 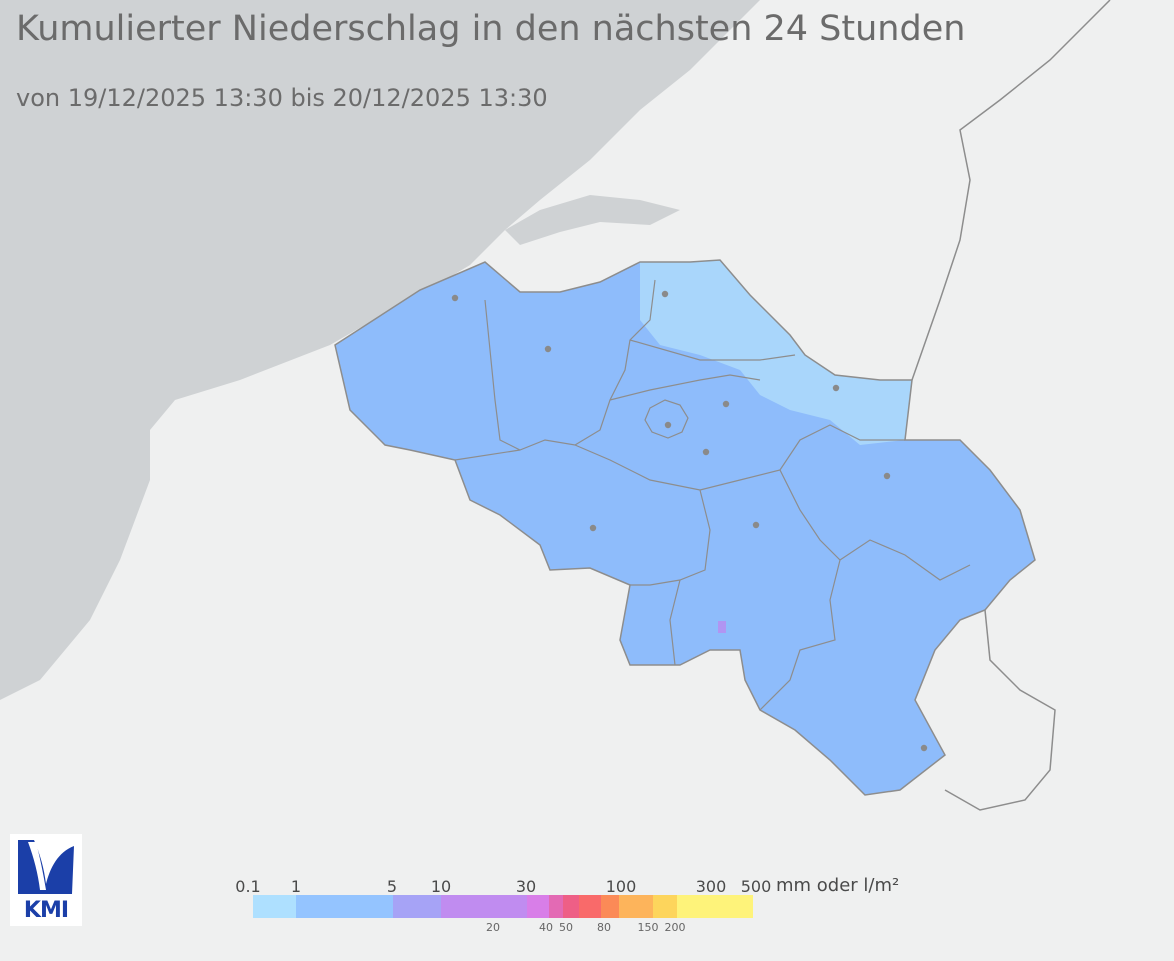 I want to click on legend-label-80: 80, so click(x=604, y=927).